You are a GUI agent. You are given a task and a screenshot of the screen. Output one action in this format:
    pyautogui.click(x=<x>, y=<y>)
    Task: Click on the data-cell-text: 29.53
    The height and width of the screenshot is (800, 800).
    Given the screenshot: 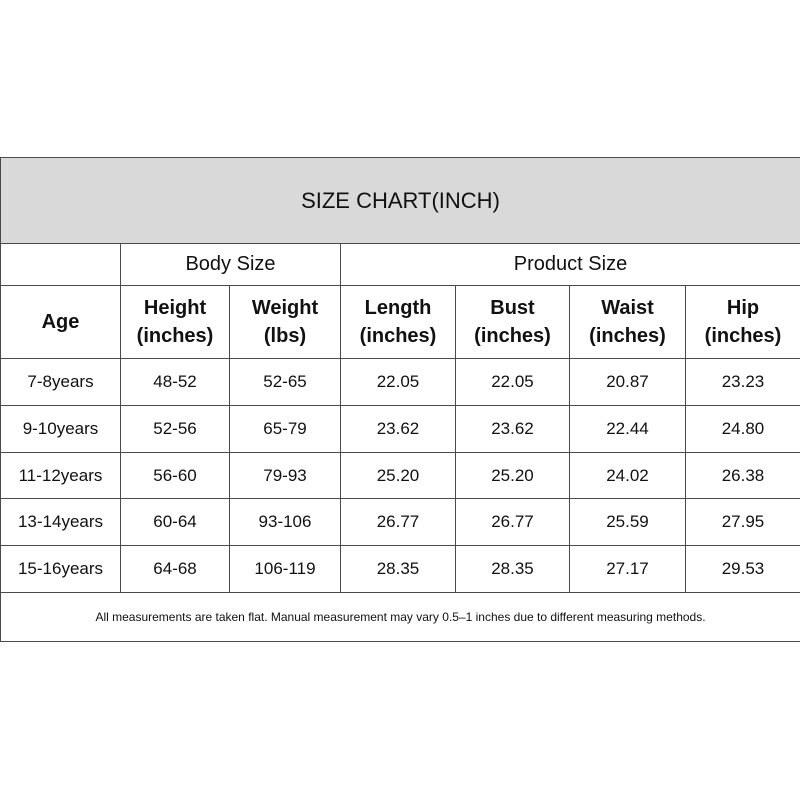 What is the action you would take?
    pyautogui.click(x=743, y=568)
    